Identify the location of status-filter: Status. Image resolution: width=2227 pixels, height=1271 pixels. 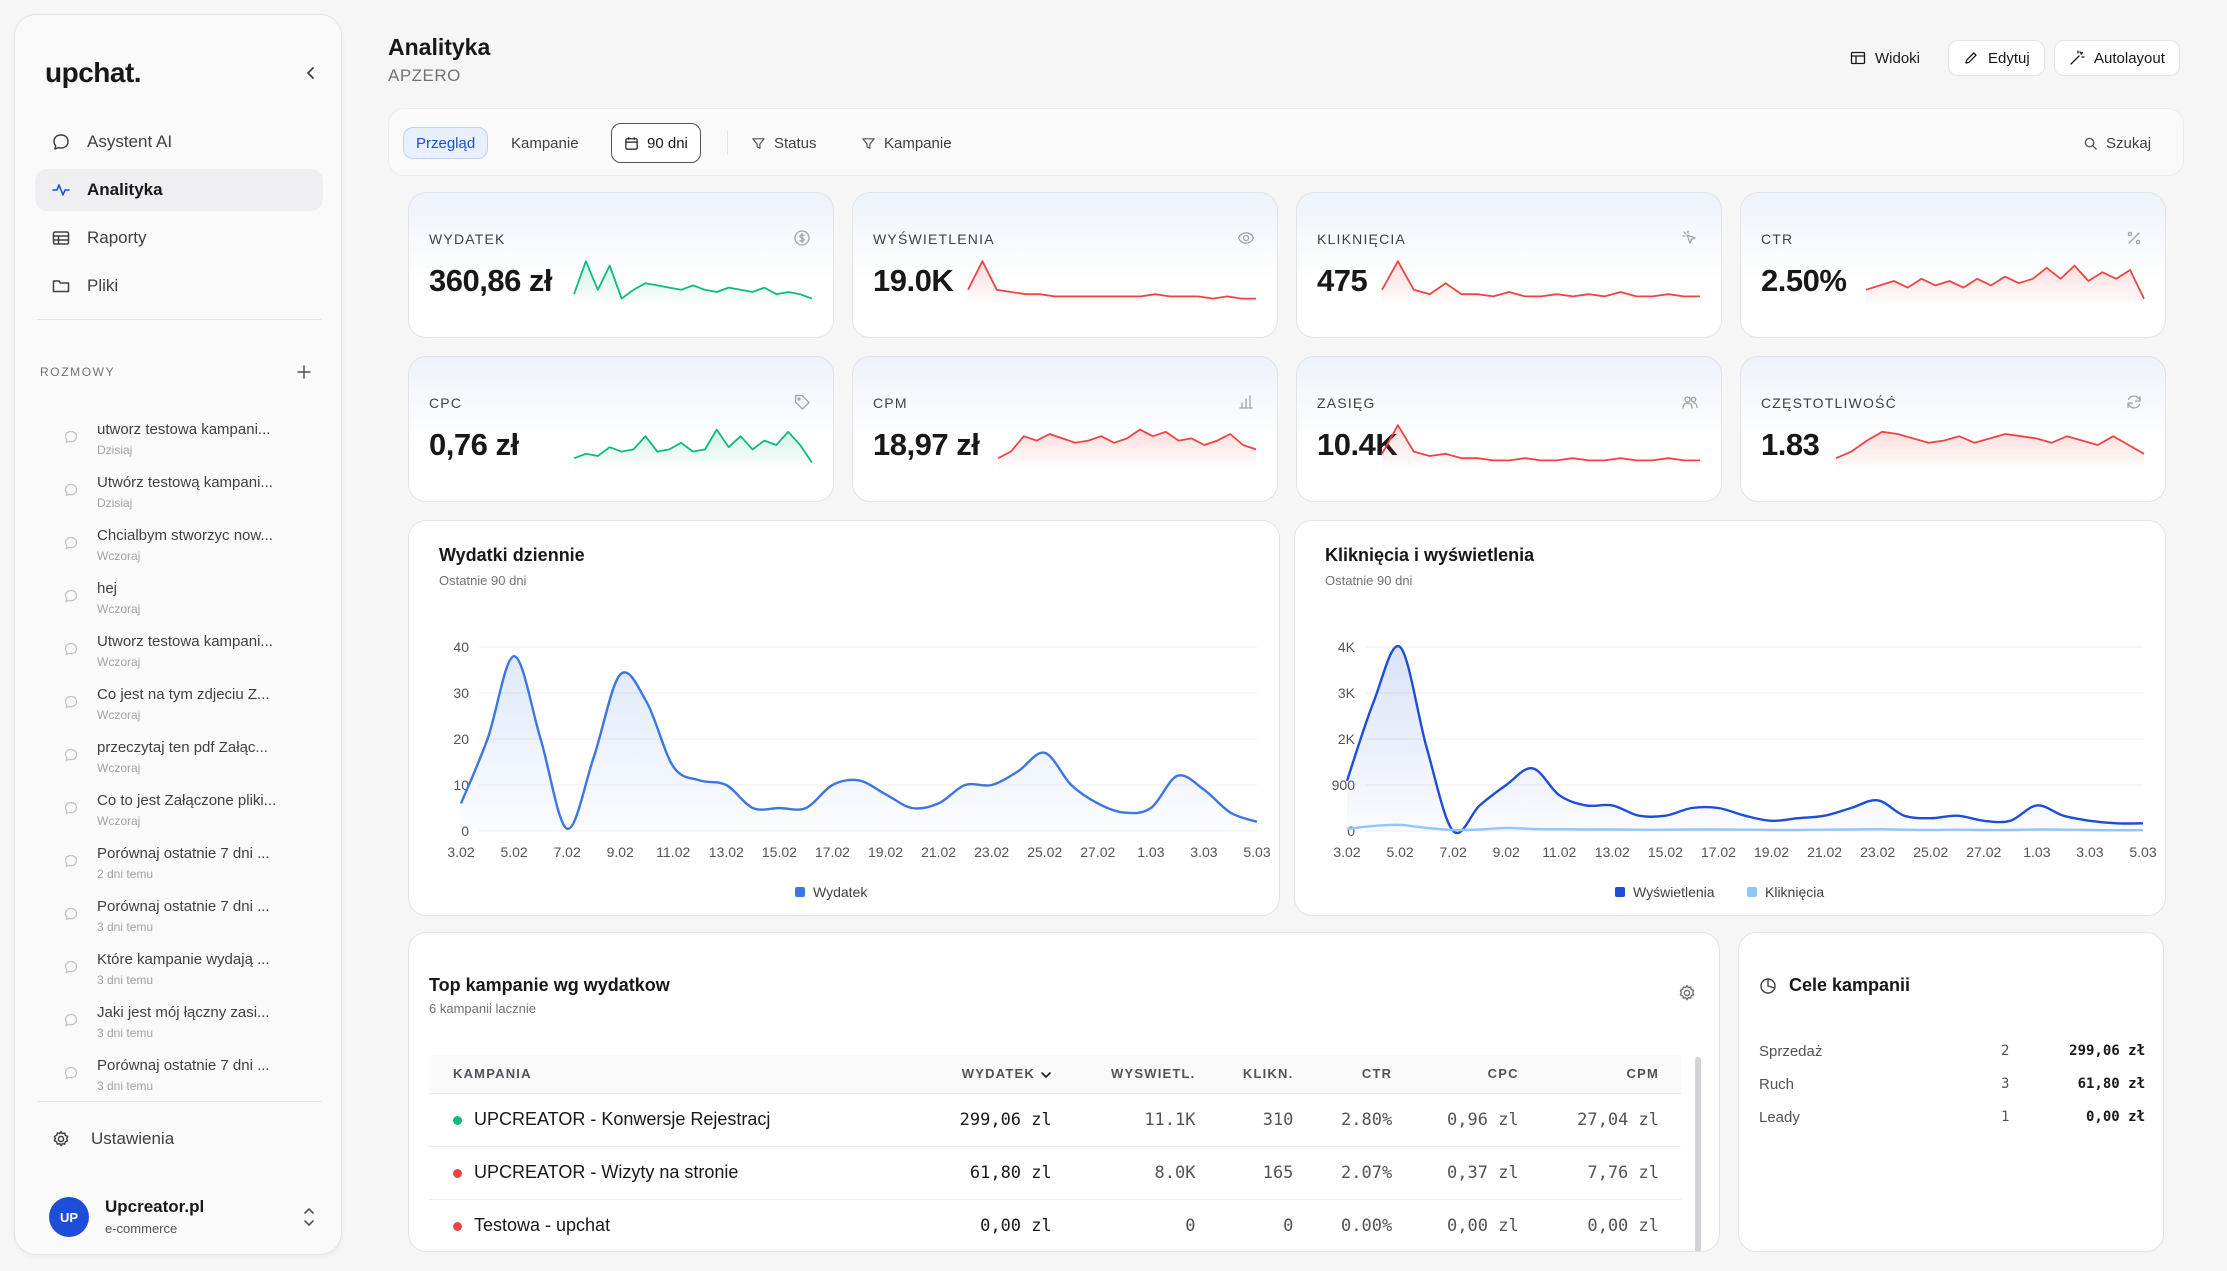
(784, 143).